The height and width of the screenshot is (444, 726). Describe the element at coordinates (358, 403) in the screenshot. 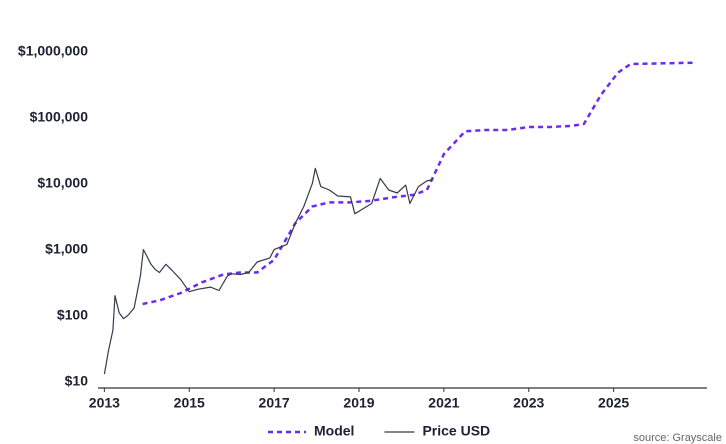

I see `x-tick-label: 2019` at that location.